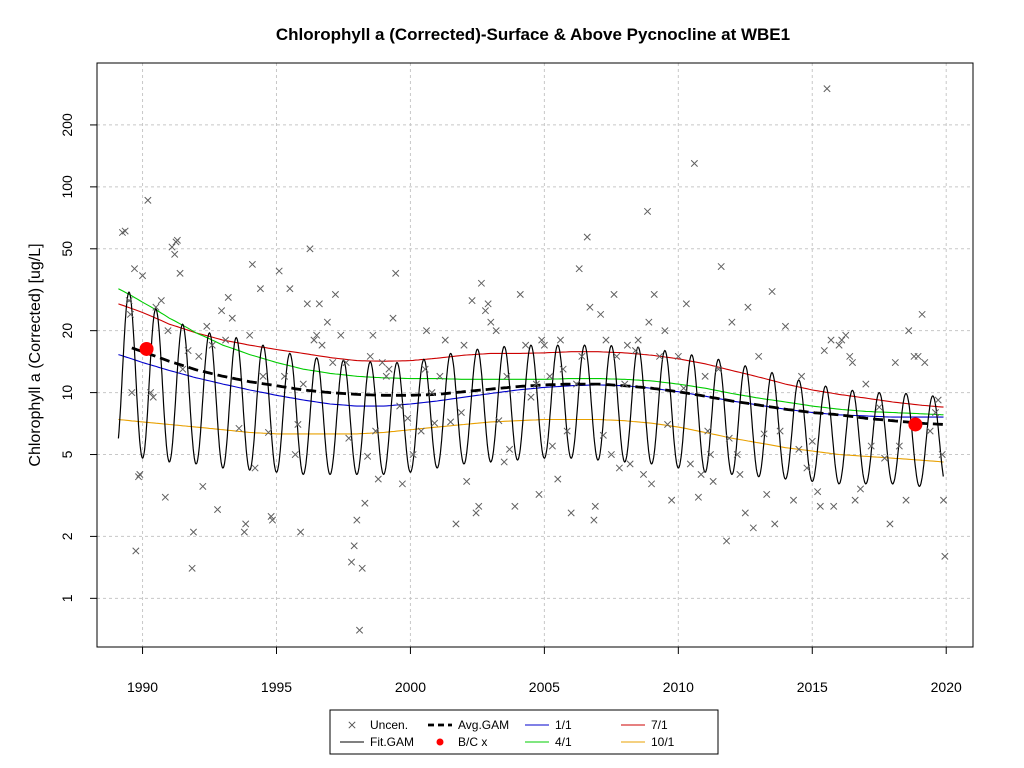 The image size is (1024, 768). Describe the element at coordinates (472, 742) in the screenshot. I see `legend-label-b-c-x: B/C x` at that location.